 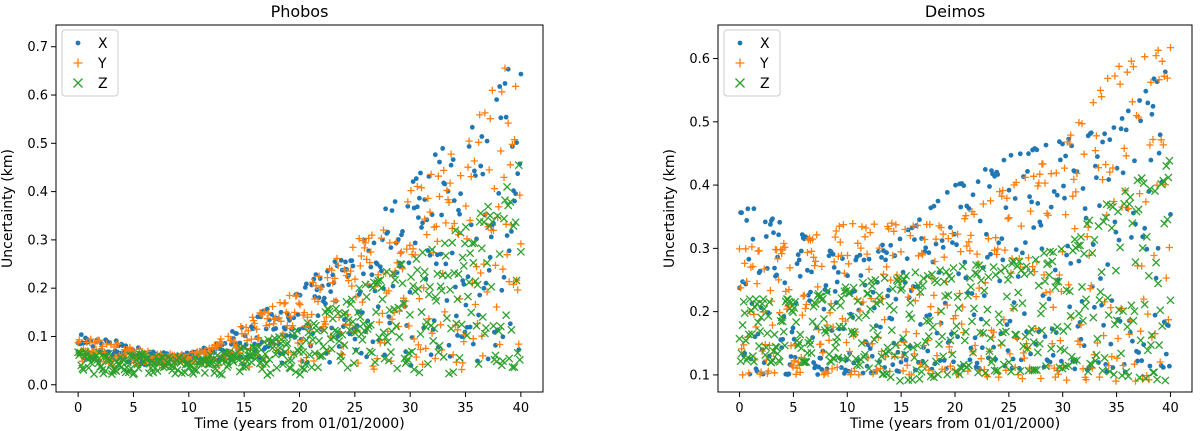 What do you see at coordinates (37, 47) in the screenshot?
I see `y-tick-label: 0.7` at bounding box center [37, 47].